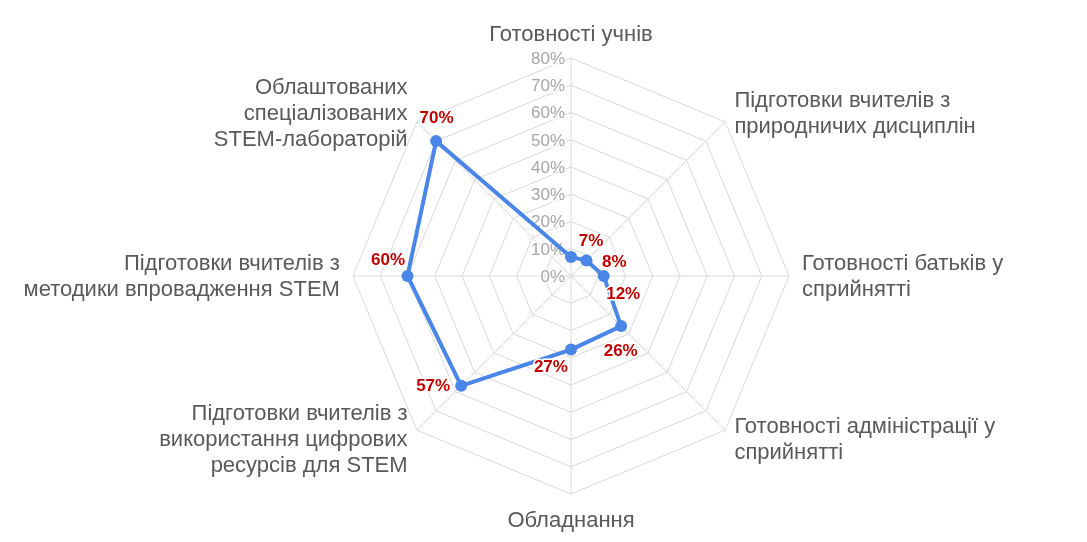 The image size is (1087, 542). Describe the element at coordinates (620, 351) in the screenshot. I see `data-label: 26%` at that location.